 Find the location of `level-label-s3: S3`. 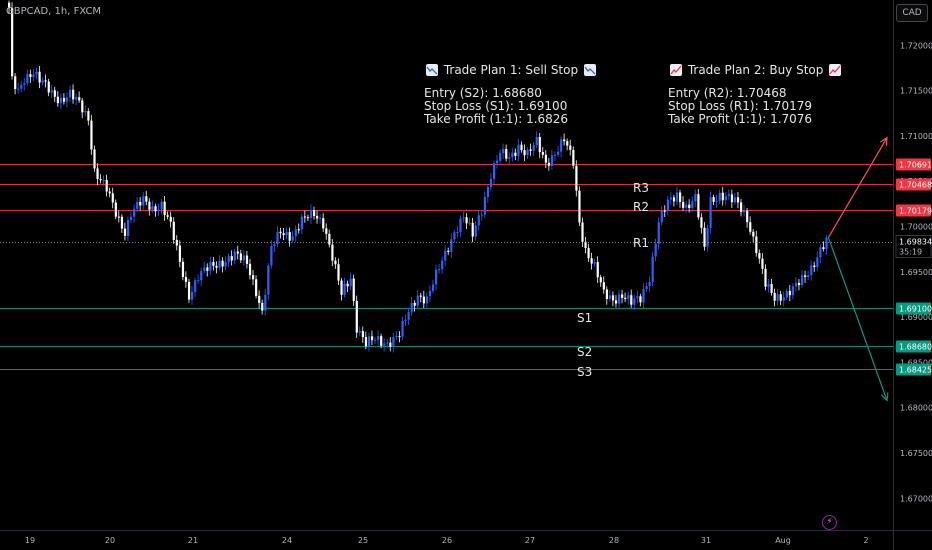

level-label-s3: S3 is located at coordinates (585, 372).